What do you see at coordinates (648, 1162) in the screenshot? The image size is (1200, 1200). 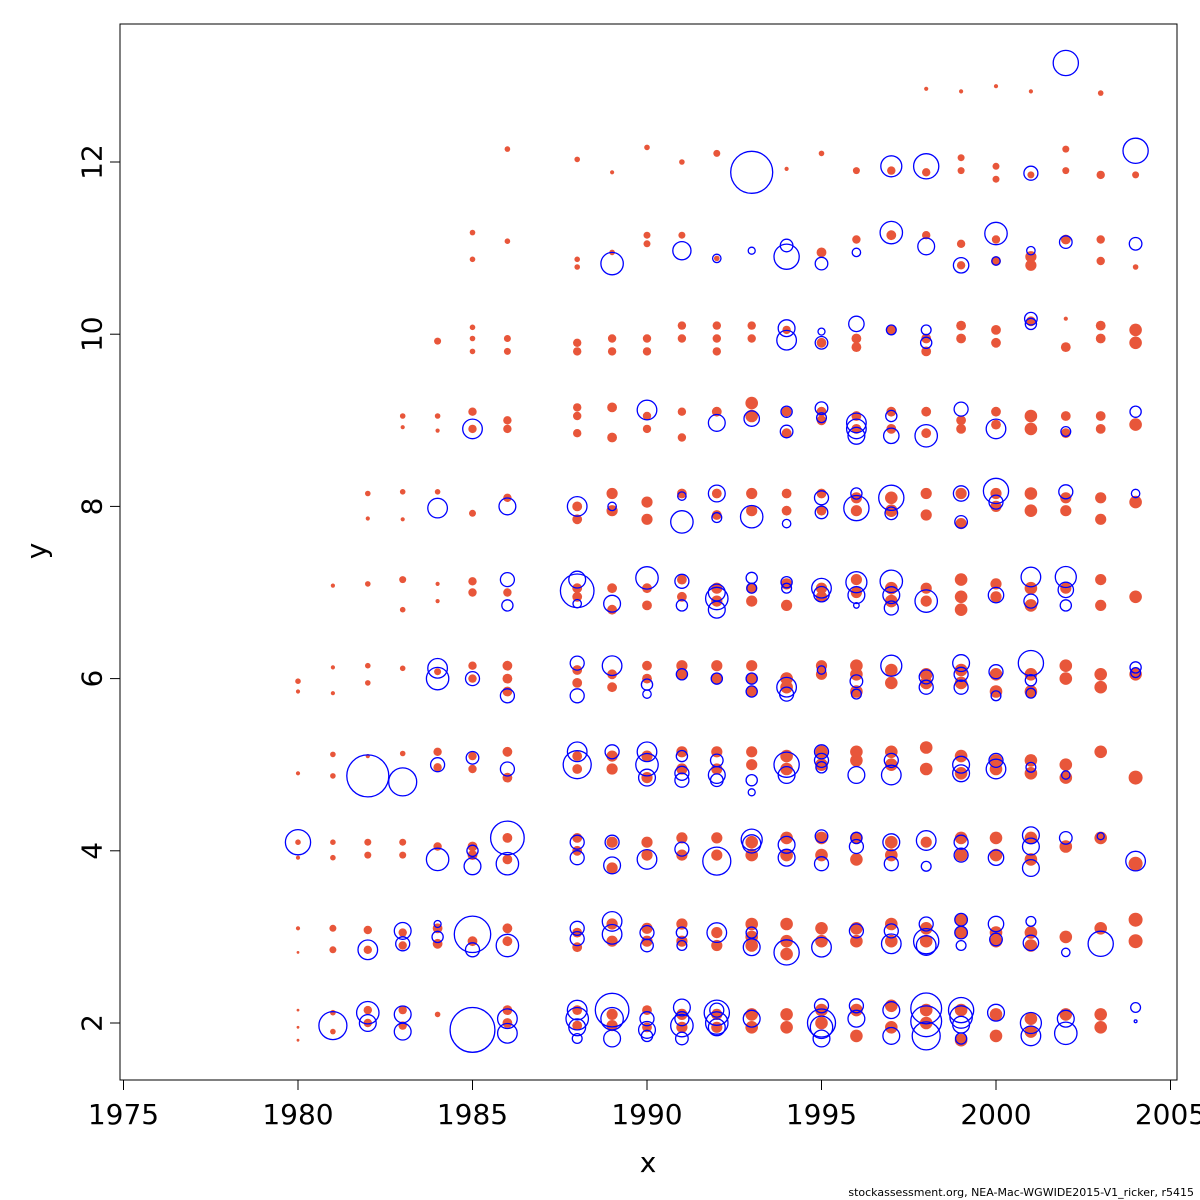 I see `x-axis-label: x` at bounding box center [648, 1162].